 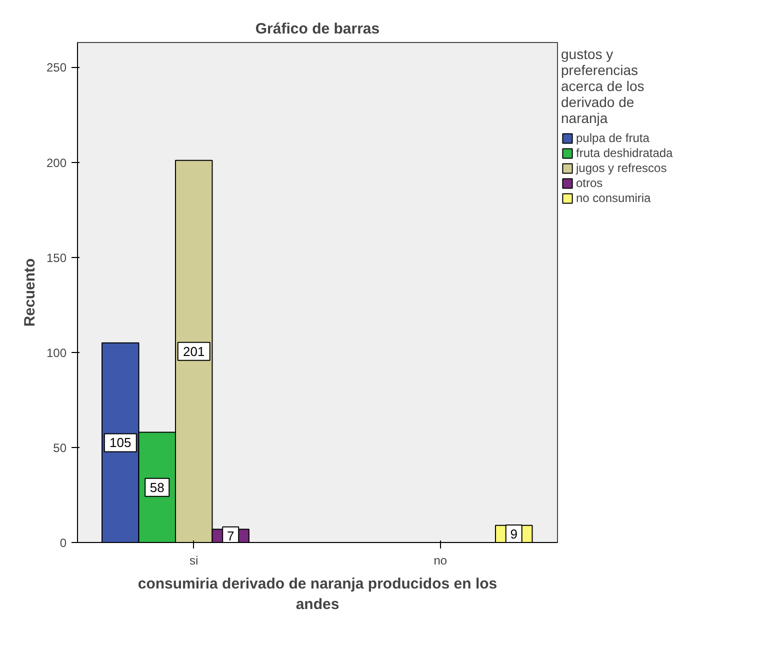 What do you see at coordinates (56, 163) in the screenshot?
I see `y-tick-label: 200` at bounding box center [56, 163].